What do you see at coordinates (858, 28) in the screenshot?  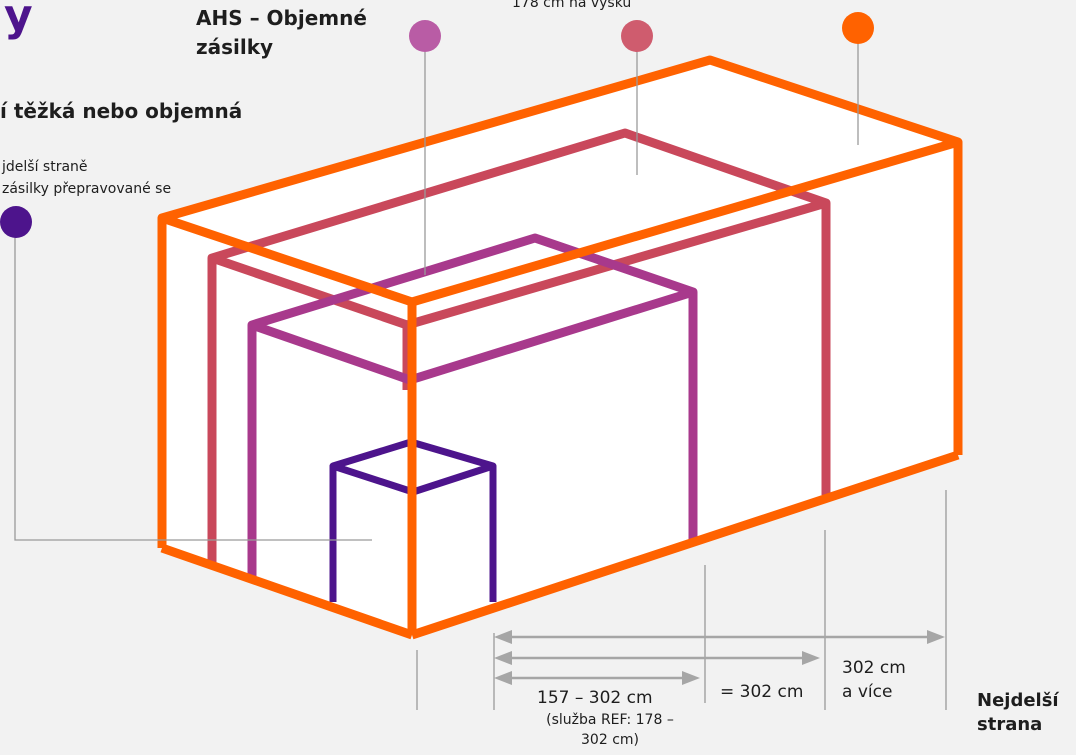 I see `outer-dot` at bounding box center [858, 28].